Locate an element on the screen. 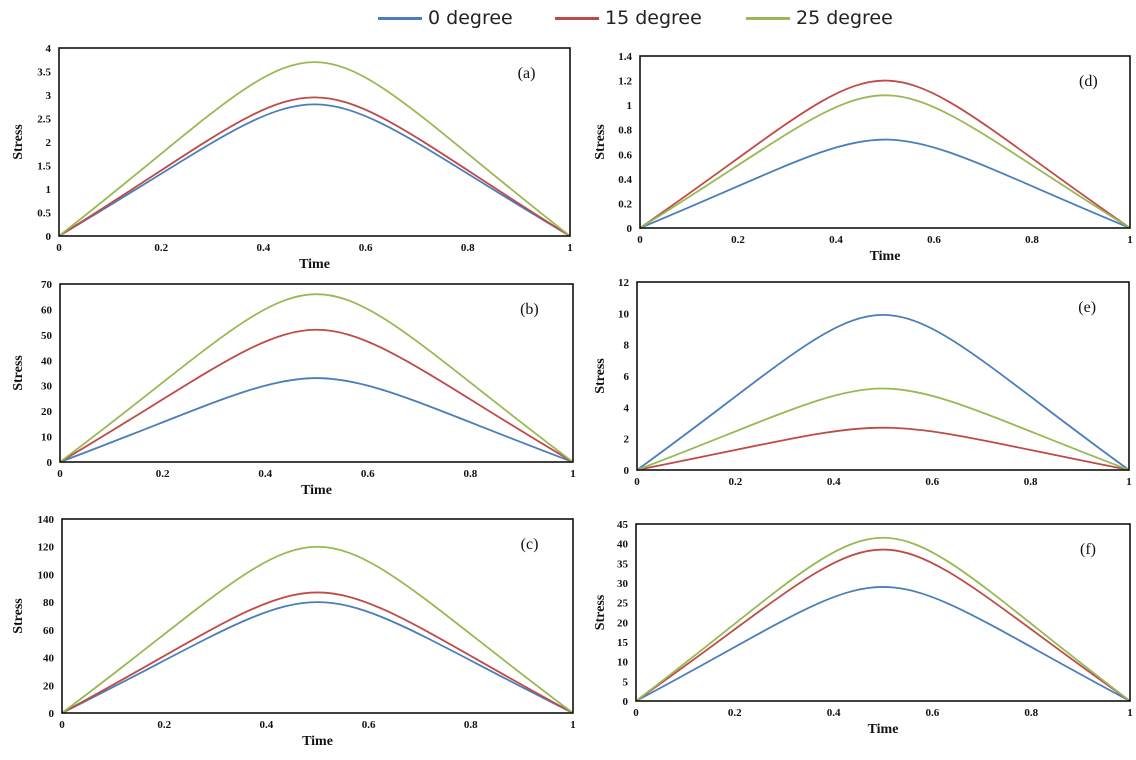 This screenshot has width=1136, height=760. y-tick-label: 10 is located at coordinates (623, 663).